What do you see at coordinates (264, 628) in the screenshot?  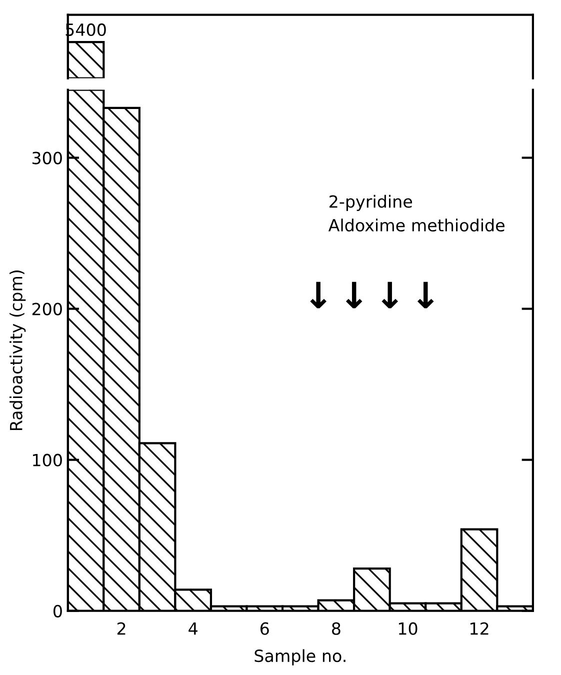 I see `x-tick-label: 6` at bounding box center [264, 628].